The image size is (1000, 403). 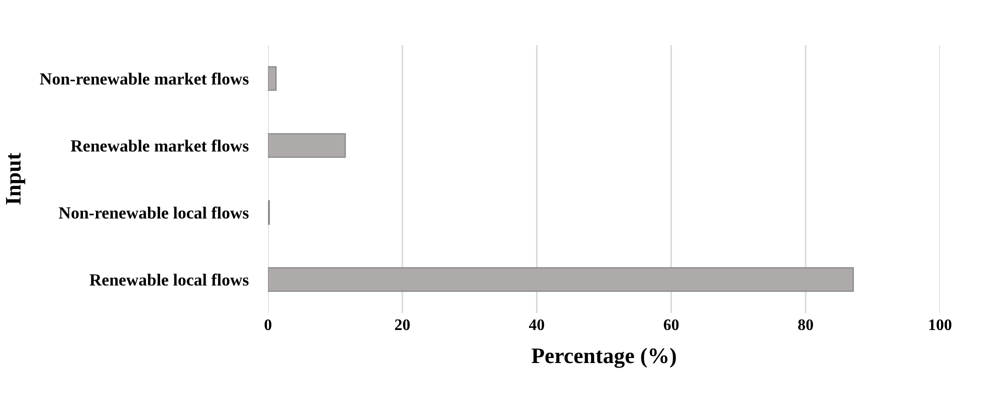 What do you see at coordinates (169, 280) in the screenshot?
I see `y-tick-label: Renewable local flows` at bounding box center [169, 280].